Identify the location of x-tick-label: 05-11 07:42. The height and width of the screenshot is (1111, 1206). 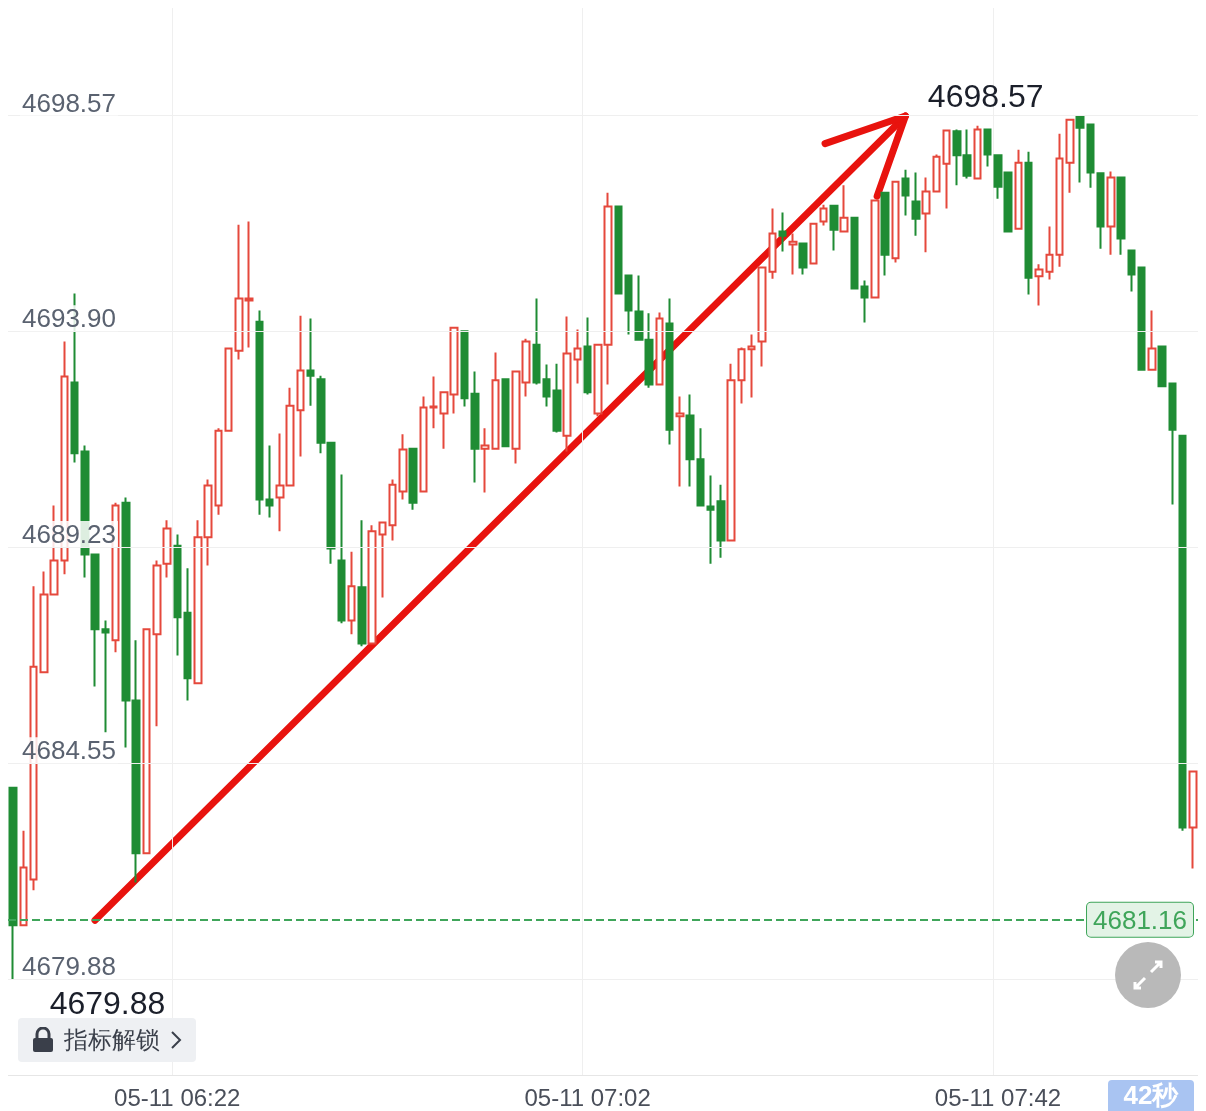
(998, 1097).